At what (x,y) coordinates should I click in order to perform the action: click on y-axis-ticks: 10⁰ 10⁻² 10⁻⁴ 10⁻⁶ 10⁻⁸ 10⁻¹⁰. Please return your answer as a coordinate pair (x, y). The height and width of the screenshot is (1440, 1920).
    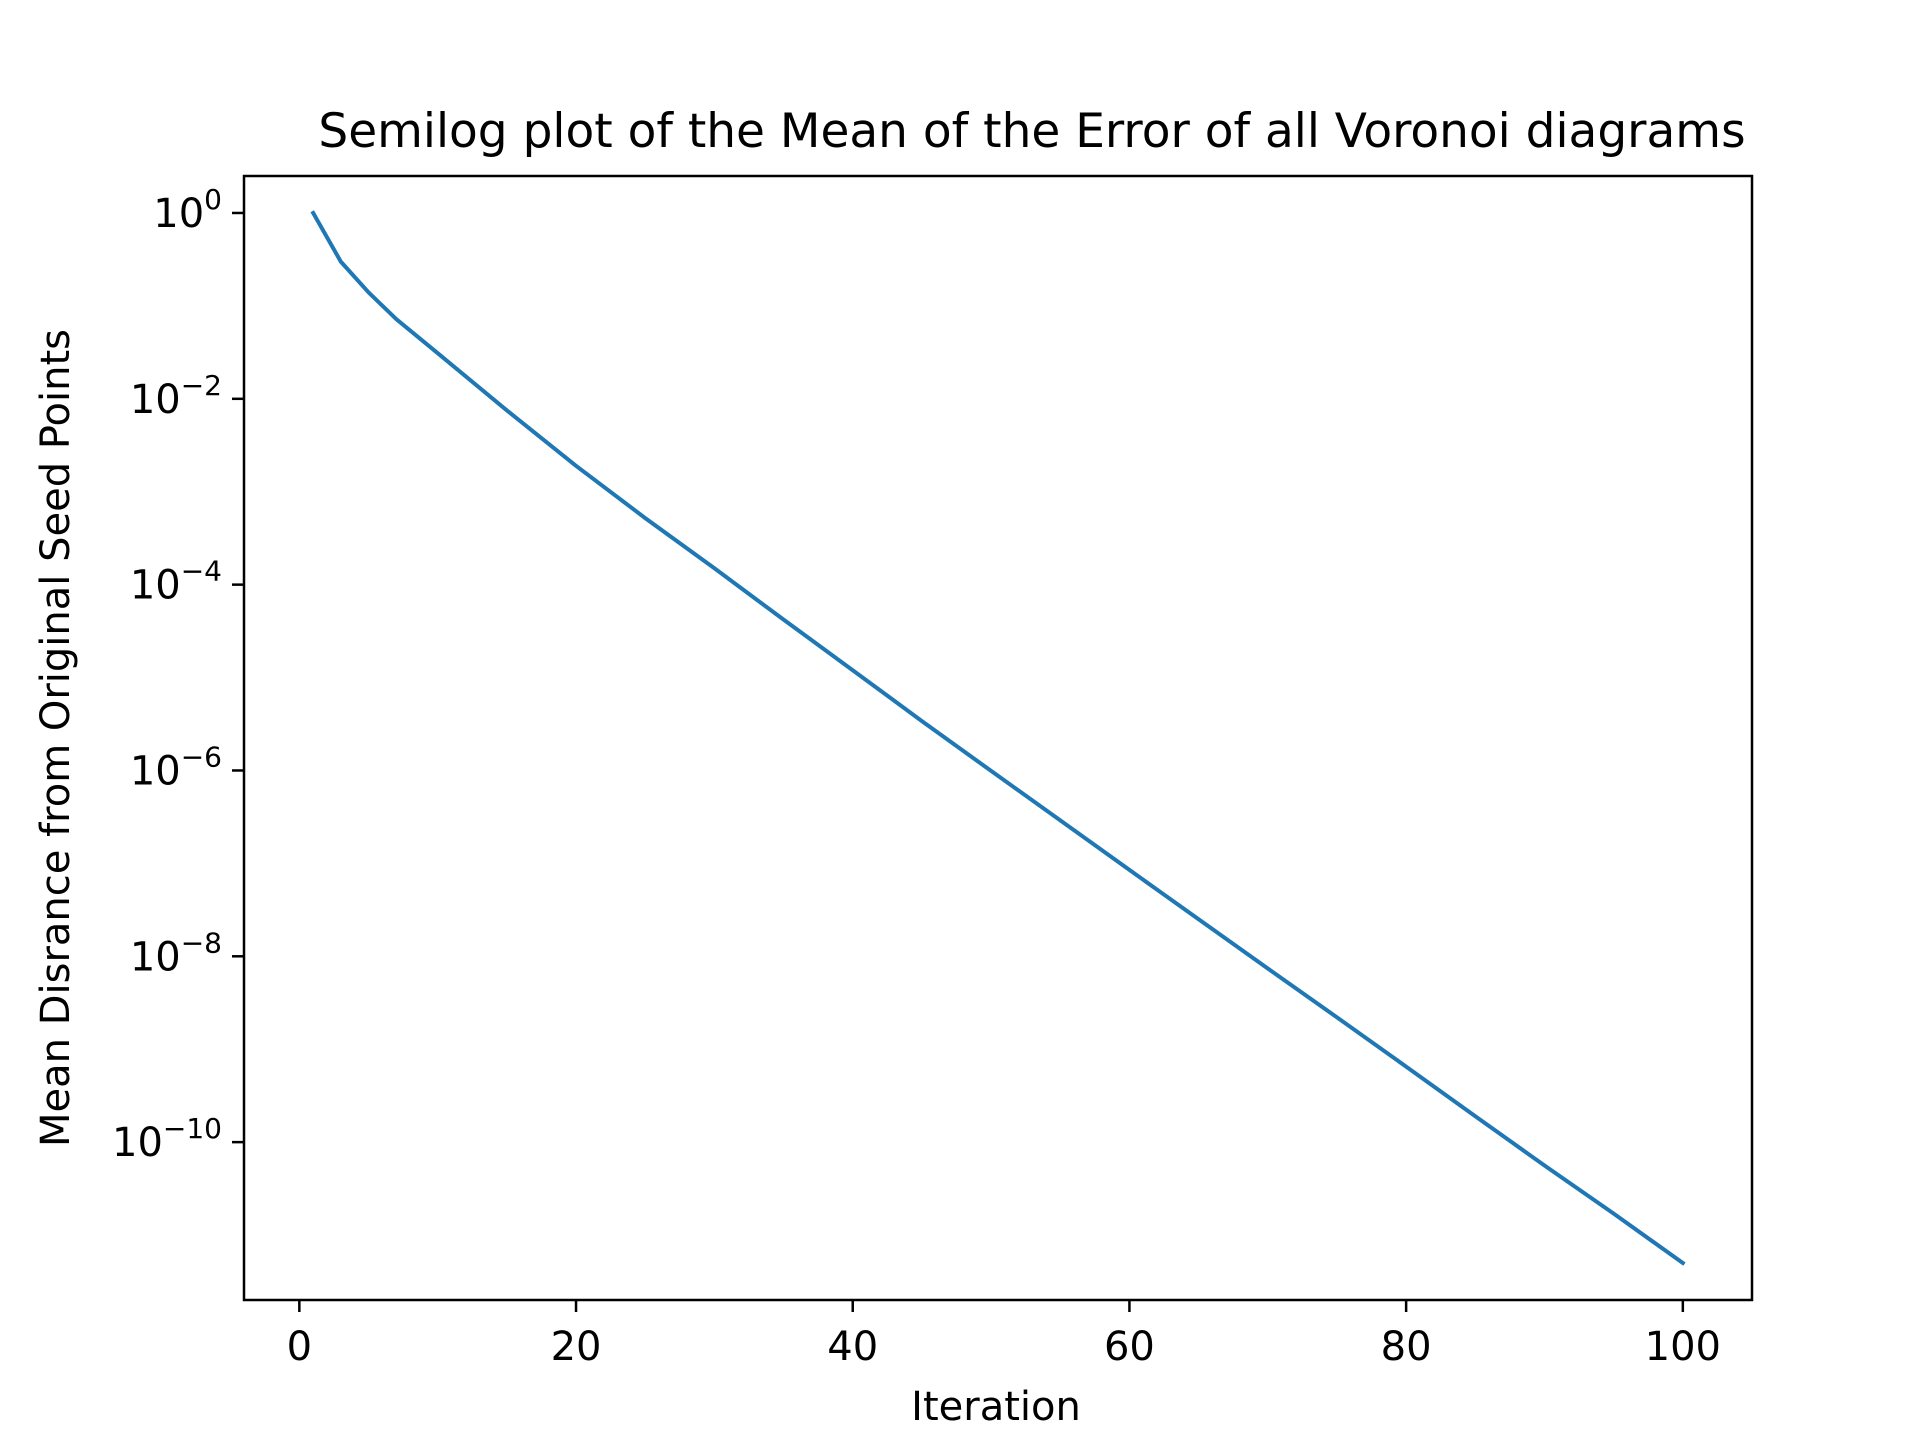
    Looking at the image, I should click on (178, 674).